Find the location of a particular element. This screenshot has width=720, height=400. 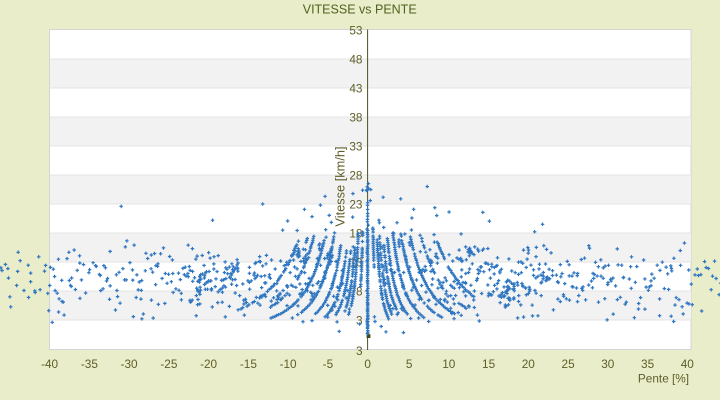

svg-text: -25 is located at coordinates (168, 364).